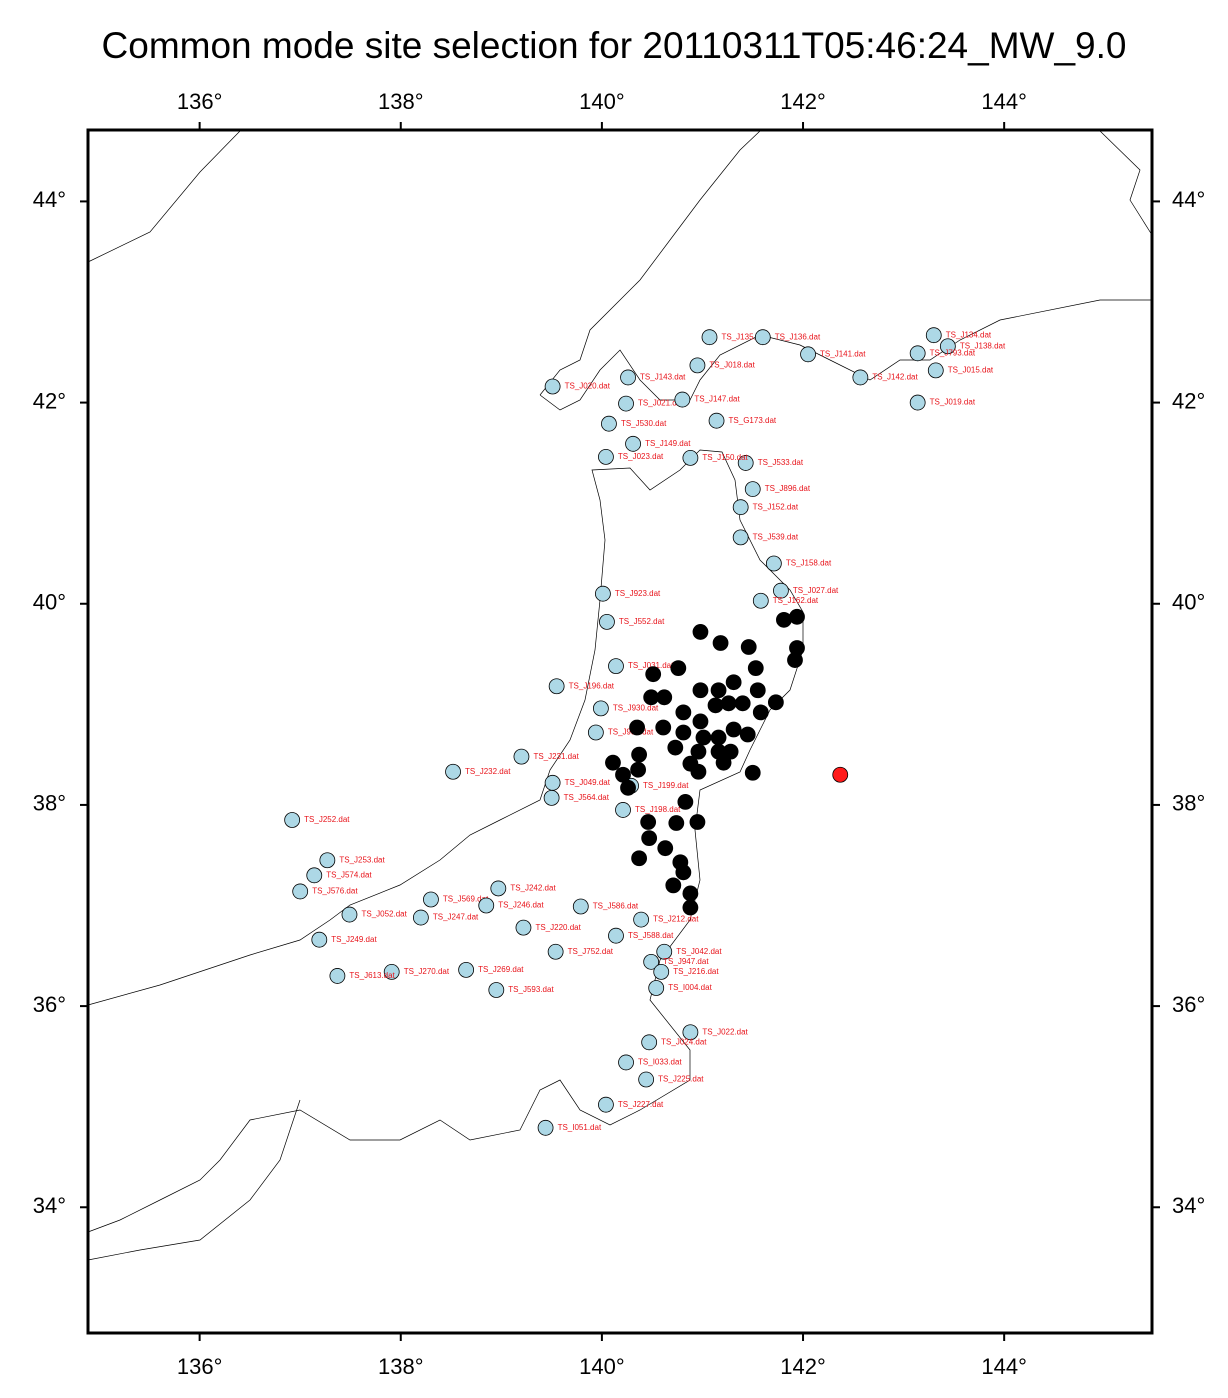  What do you see at coordinates (666, 785) in the screenshot?
I see `station-label: TS_J199.dat` at bounding box center [666, 785].